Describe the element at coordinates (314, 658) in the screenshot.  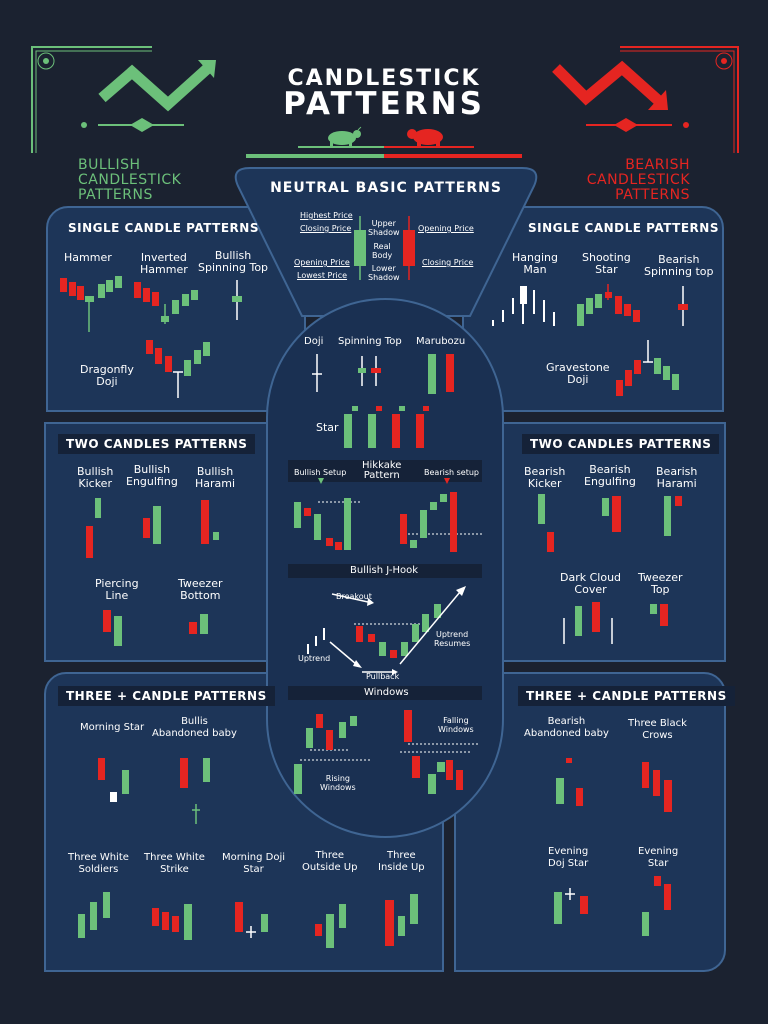
I see `uptrend-label: Uptrend` at that location.